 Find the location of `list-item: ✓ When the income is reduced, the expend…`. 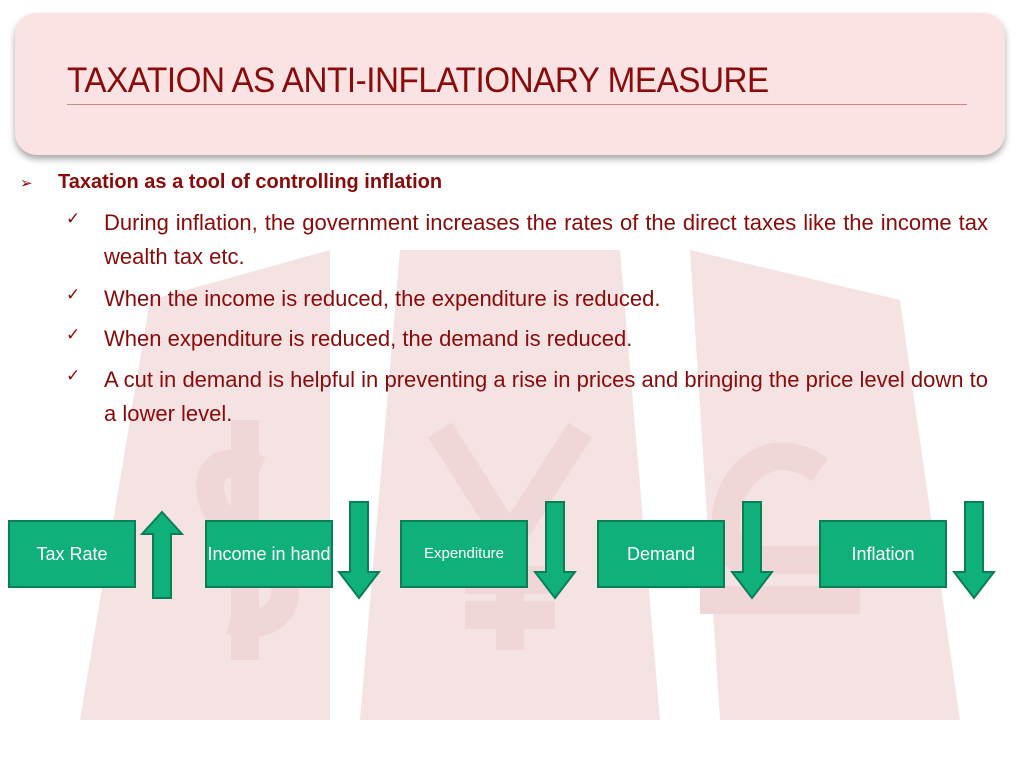

list-item: ✓ When the income is reduced, the expend… is located at coordinates (527, 299).